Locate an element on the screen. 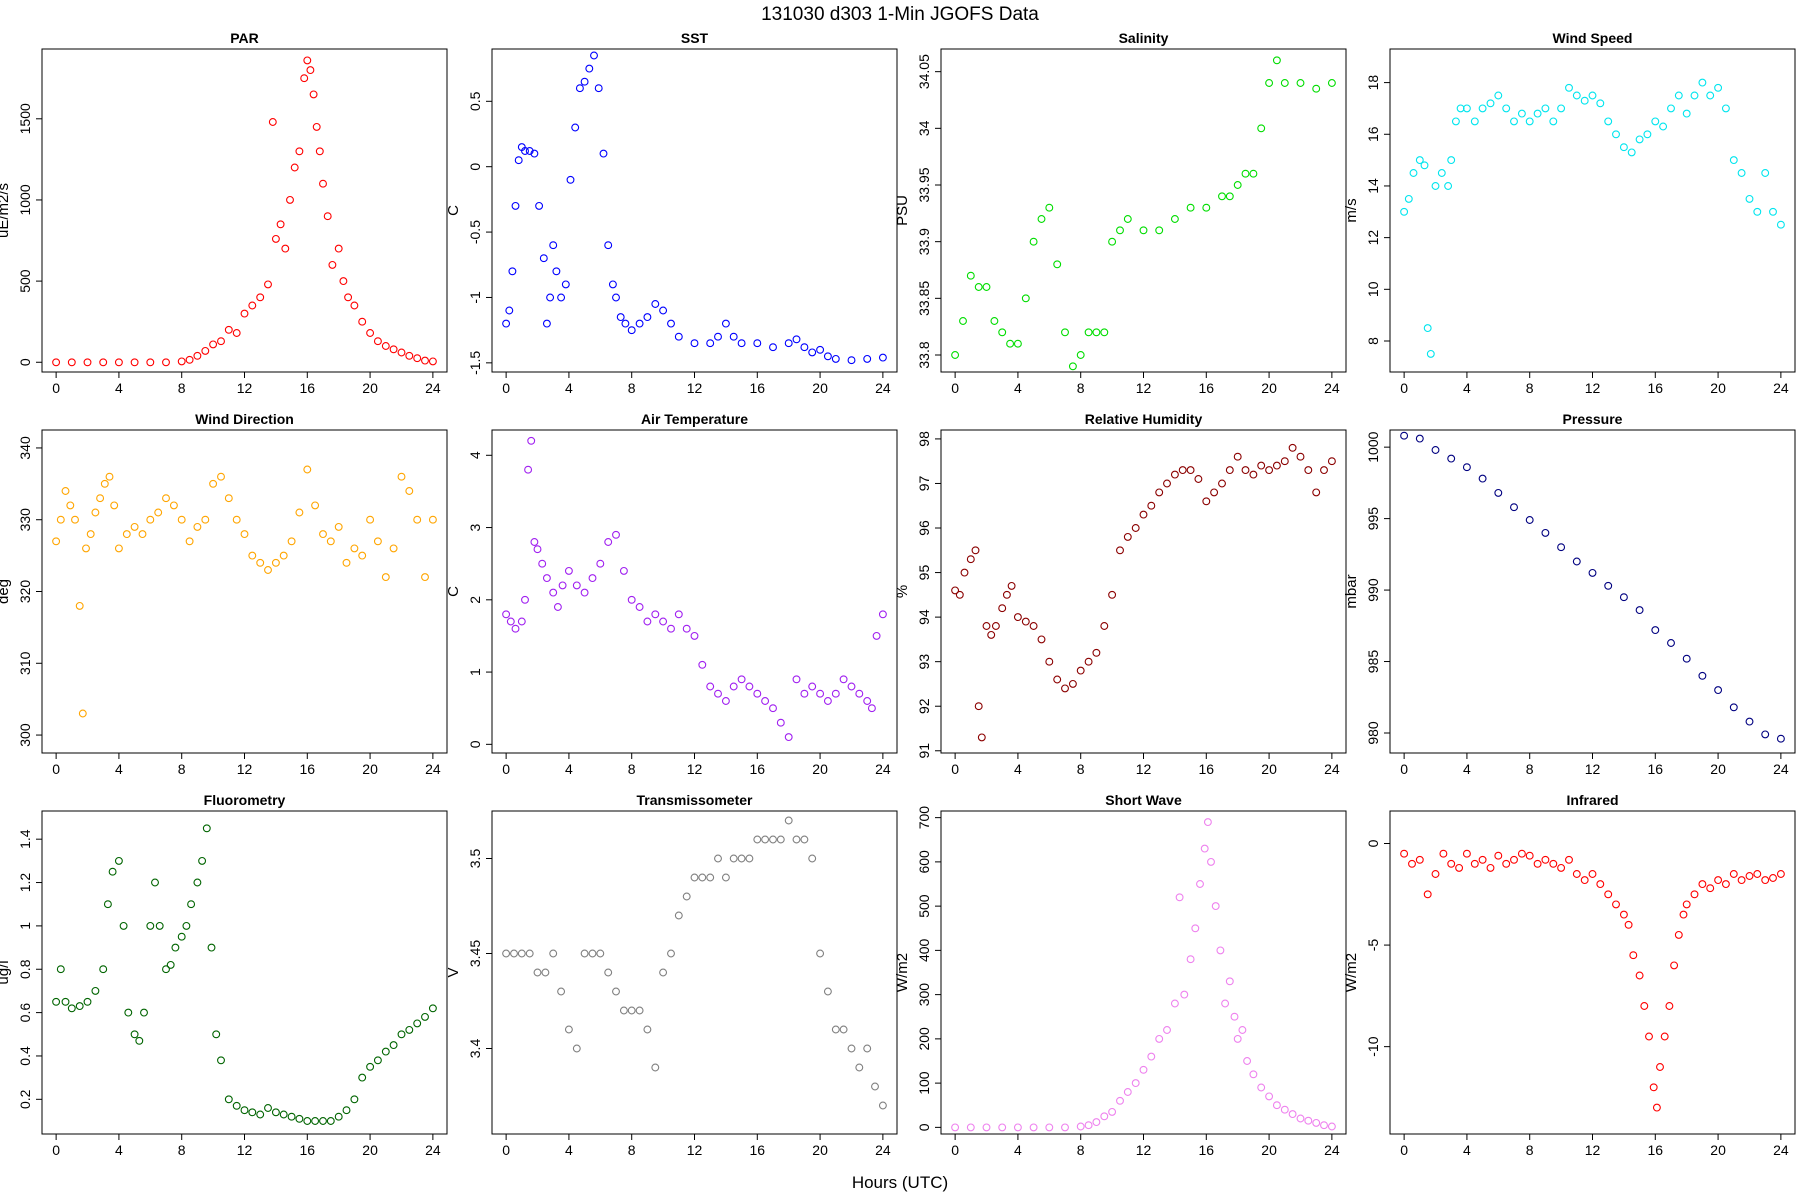 This screenshot has width=1800, height=1200. x-tick-label: 20 is located at coordinates (1718, 388).